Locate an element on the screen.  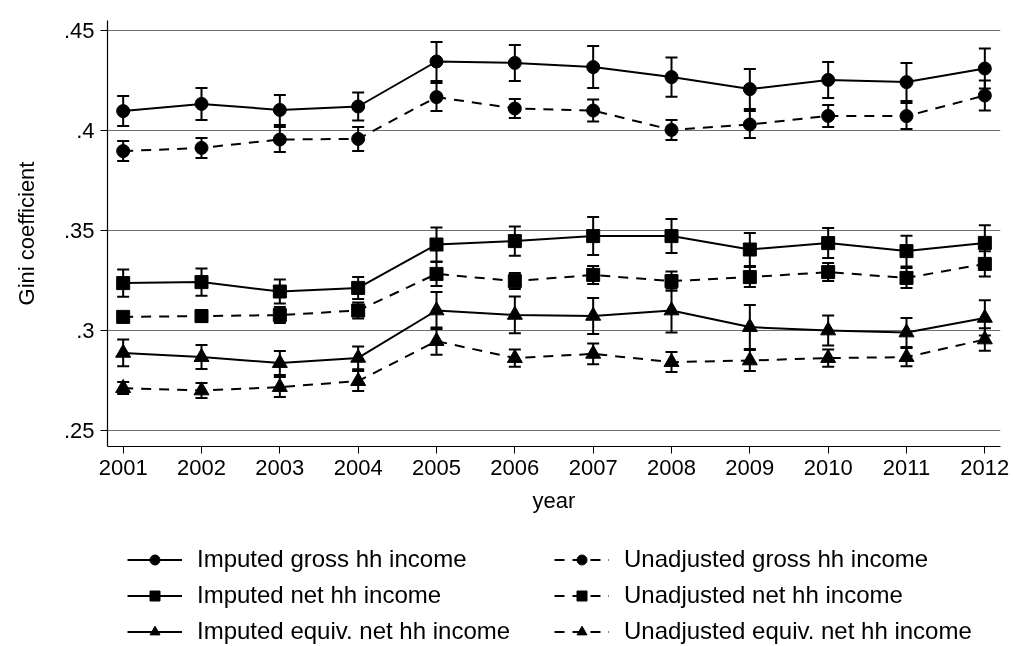
x-tick-label: 2008 is located at coordinates (671, 467).